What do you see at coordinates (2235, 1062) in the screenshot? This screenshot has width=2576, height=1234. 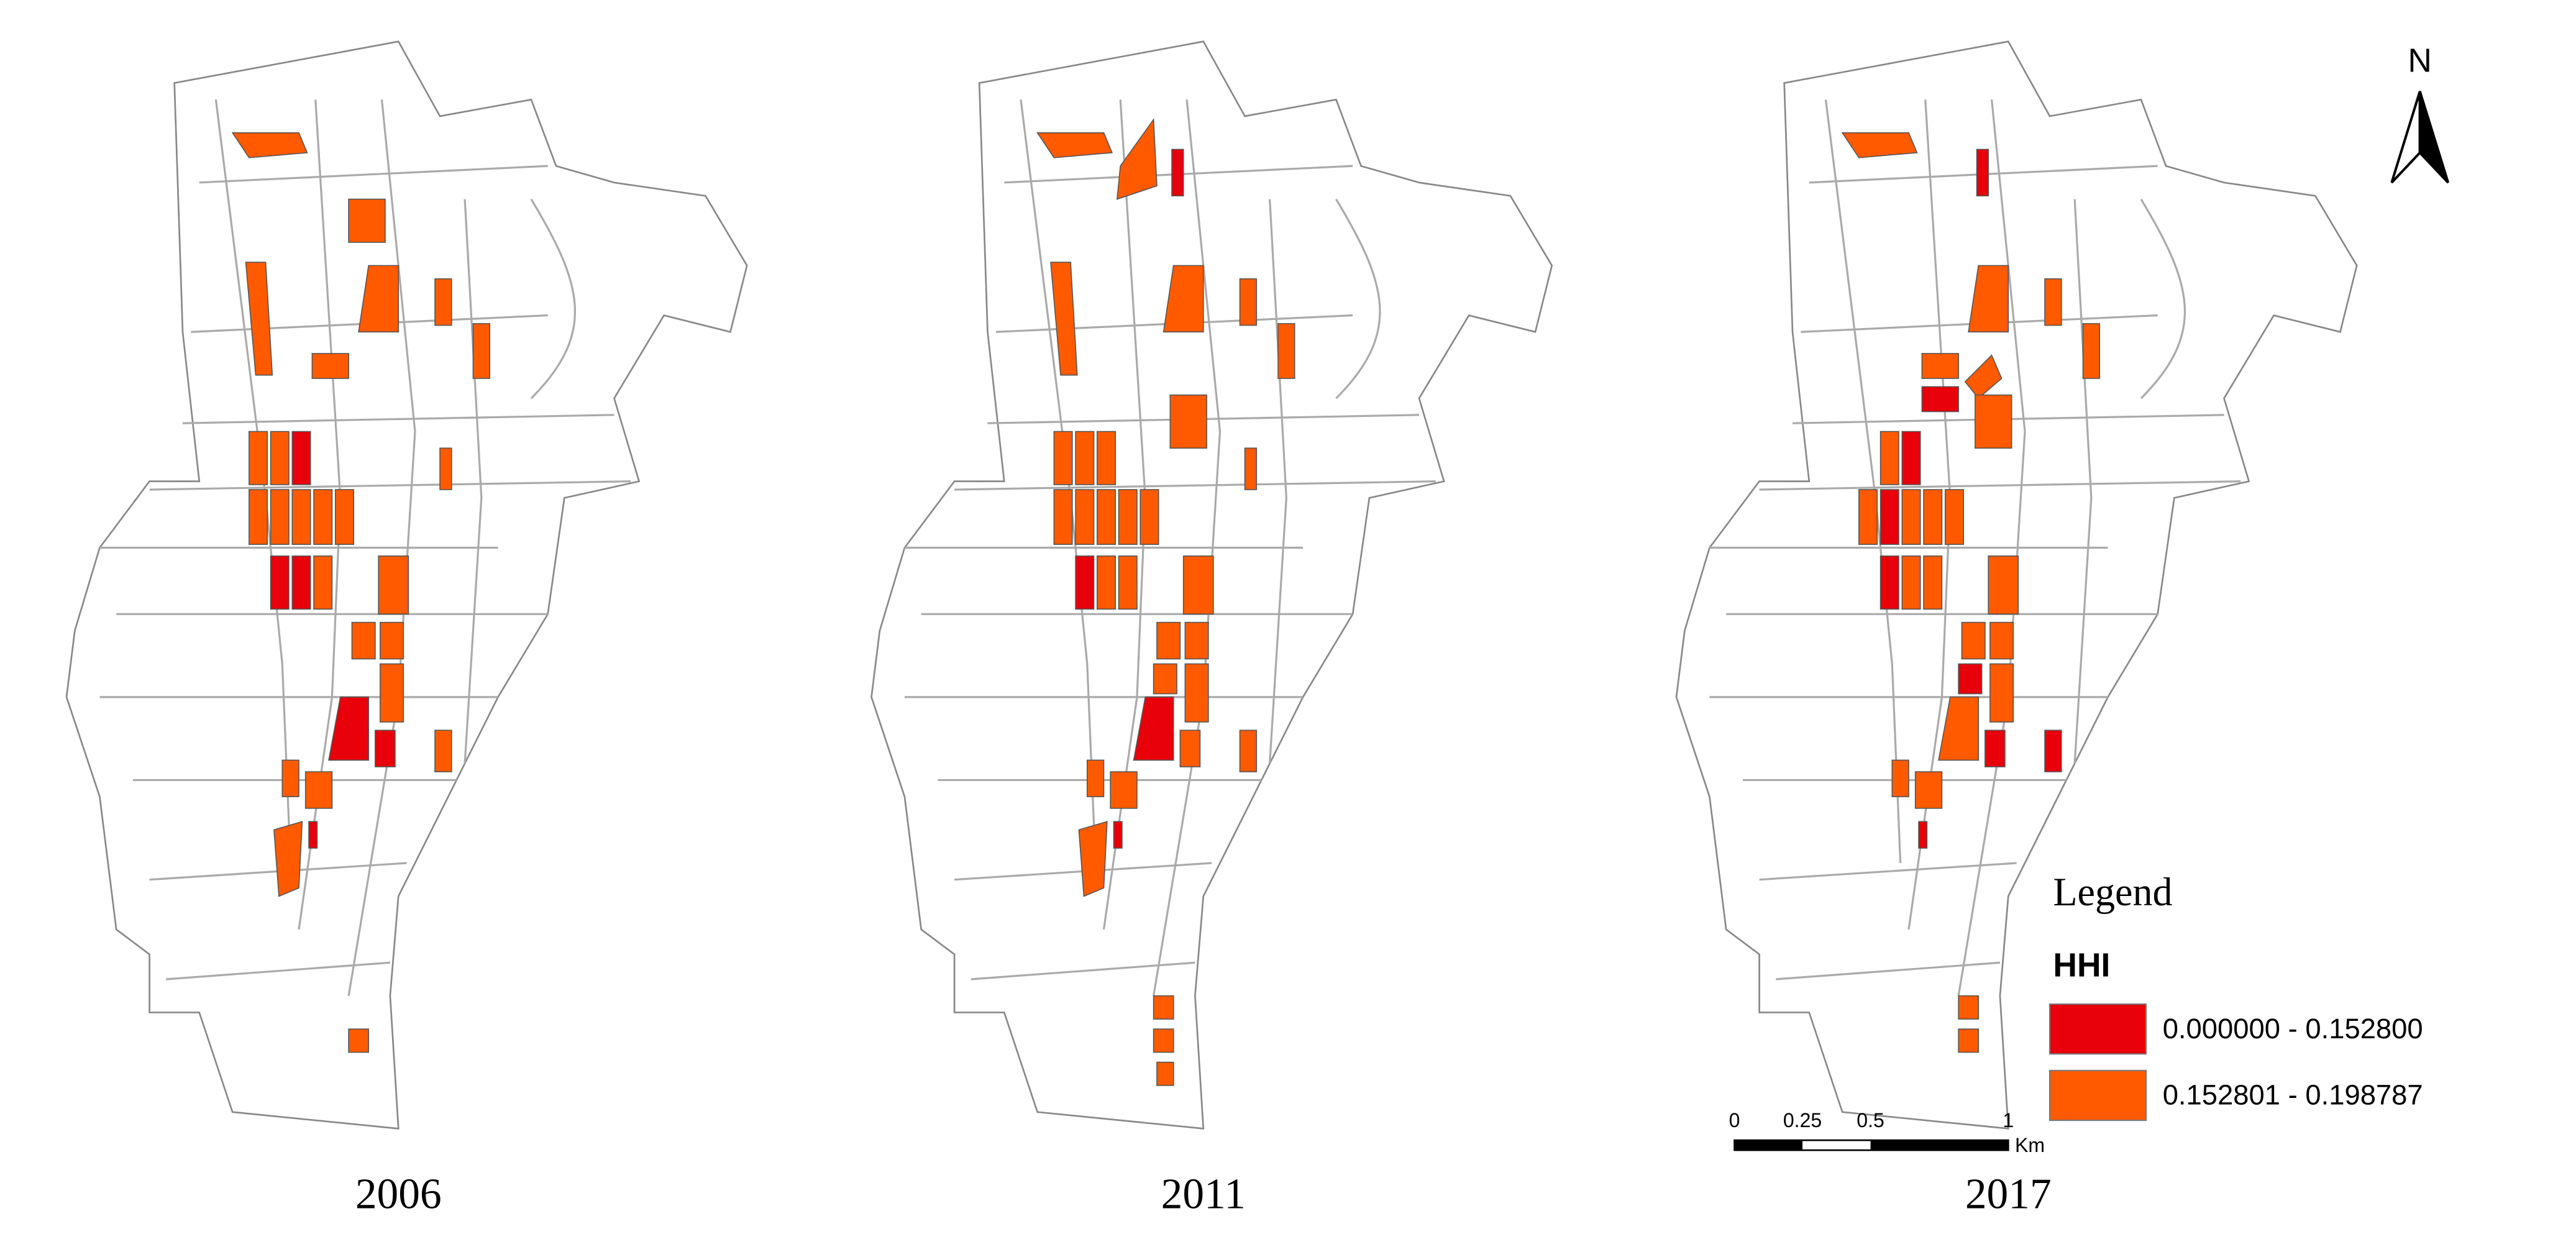 I see `legend-items: 0.000000 - 0.152800 0.152801 - 0.198787` at bounding box center [2235, 1062].